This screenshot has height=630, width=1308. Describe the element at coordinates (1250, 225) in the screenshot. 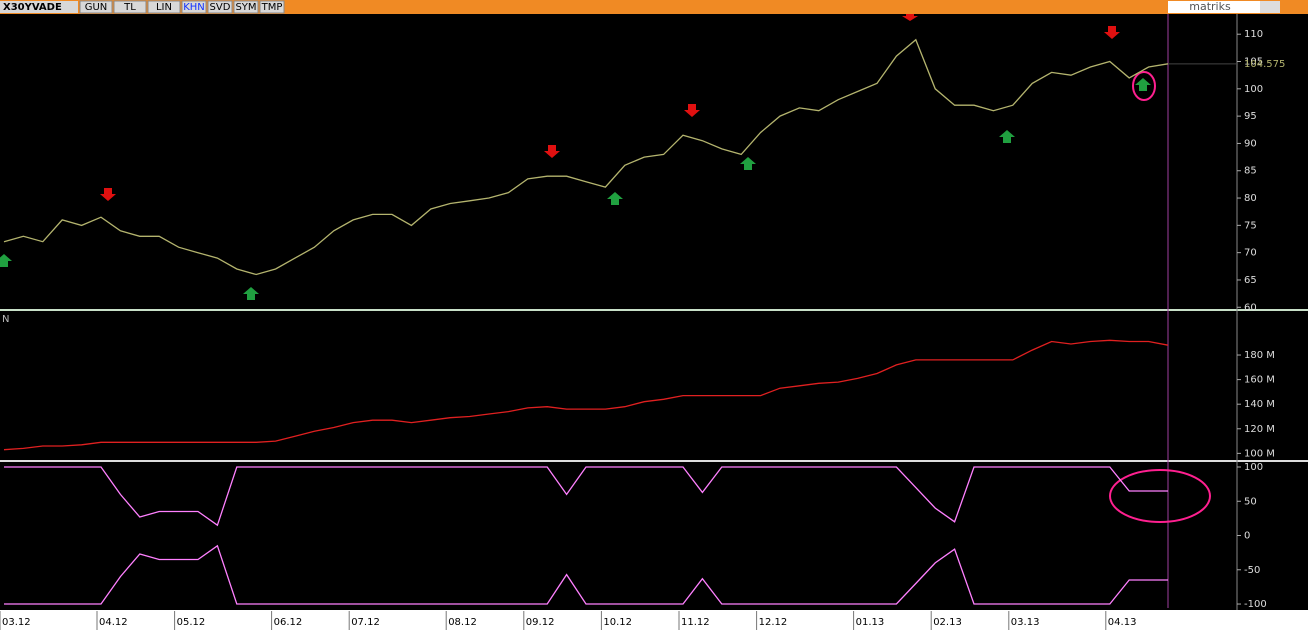

I see `y-tick-label: 75` at that location.